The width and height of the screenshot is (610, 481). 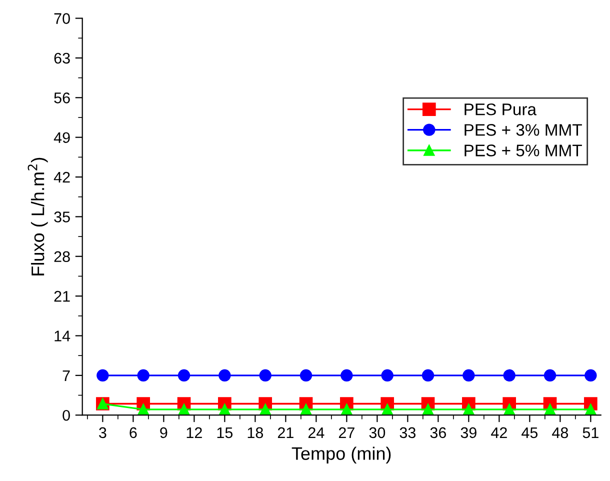 What do you see at coordinates (102, 432) in the screenshot?
I see `x-tick-label: 3` at bounding box center [102, 432].